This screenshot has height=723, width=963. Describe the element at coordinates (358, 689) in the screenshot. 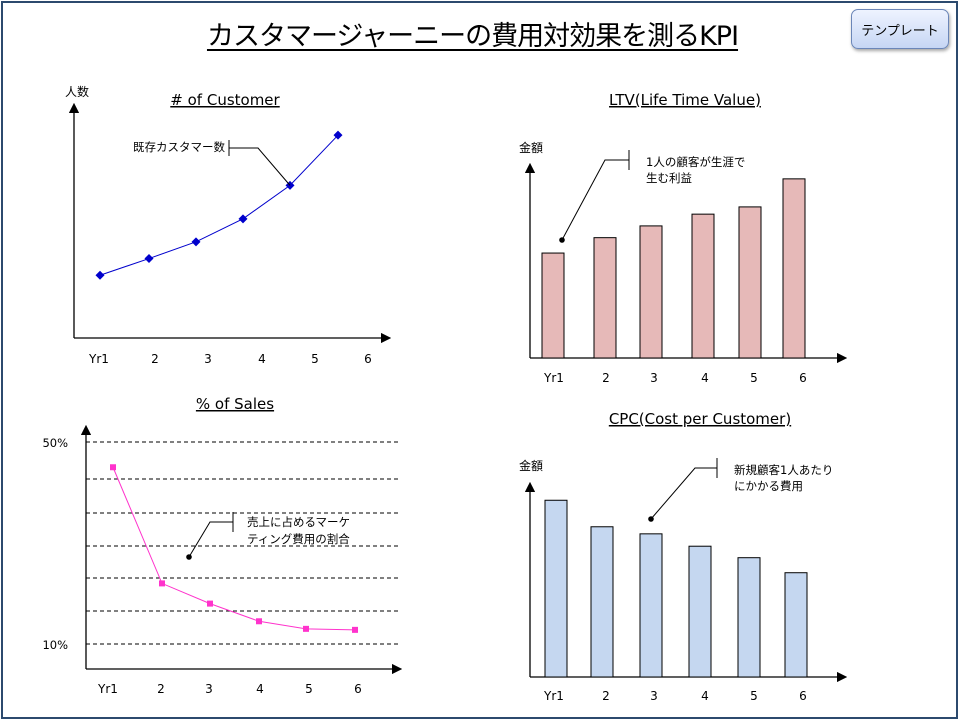

I see `sales-x-tick: 6` at that location.